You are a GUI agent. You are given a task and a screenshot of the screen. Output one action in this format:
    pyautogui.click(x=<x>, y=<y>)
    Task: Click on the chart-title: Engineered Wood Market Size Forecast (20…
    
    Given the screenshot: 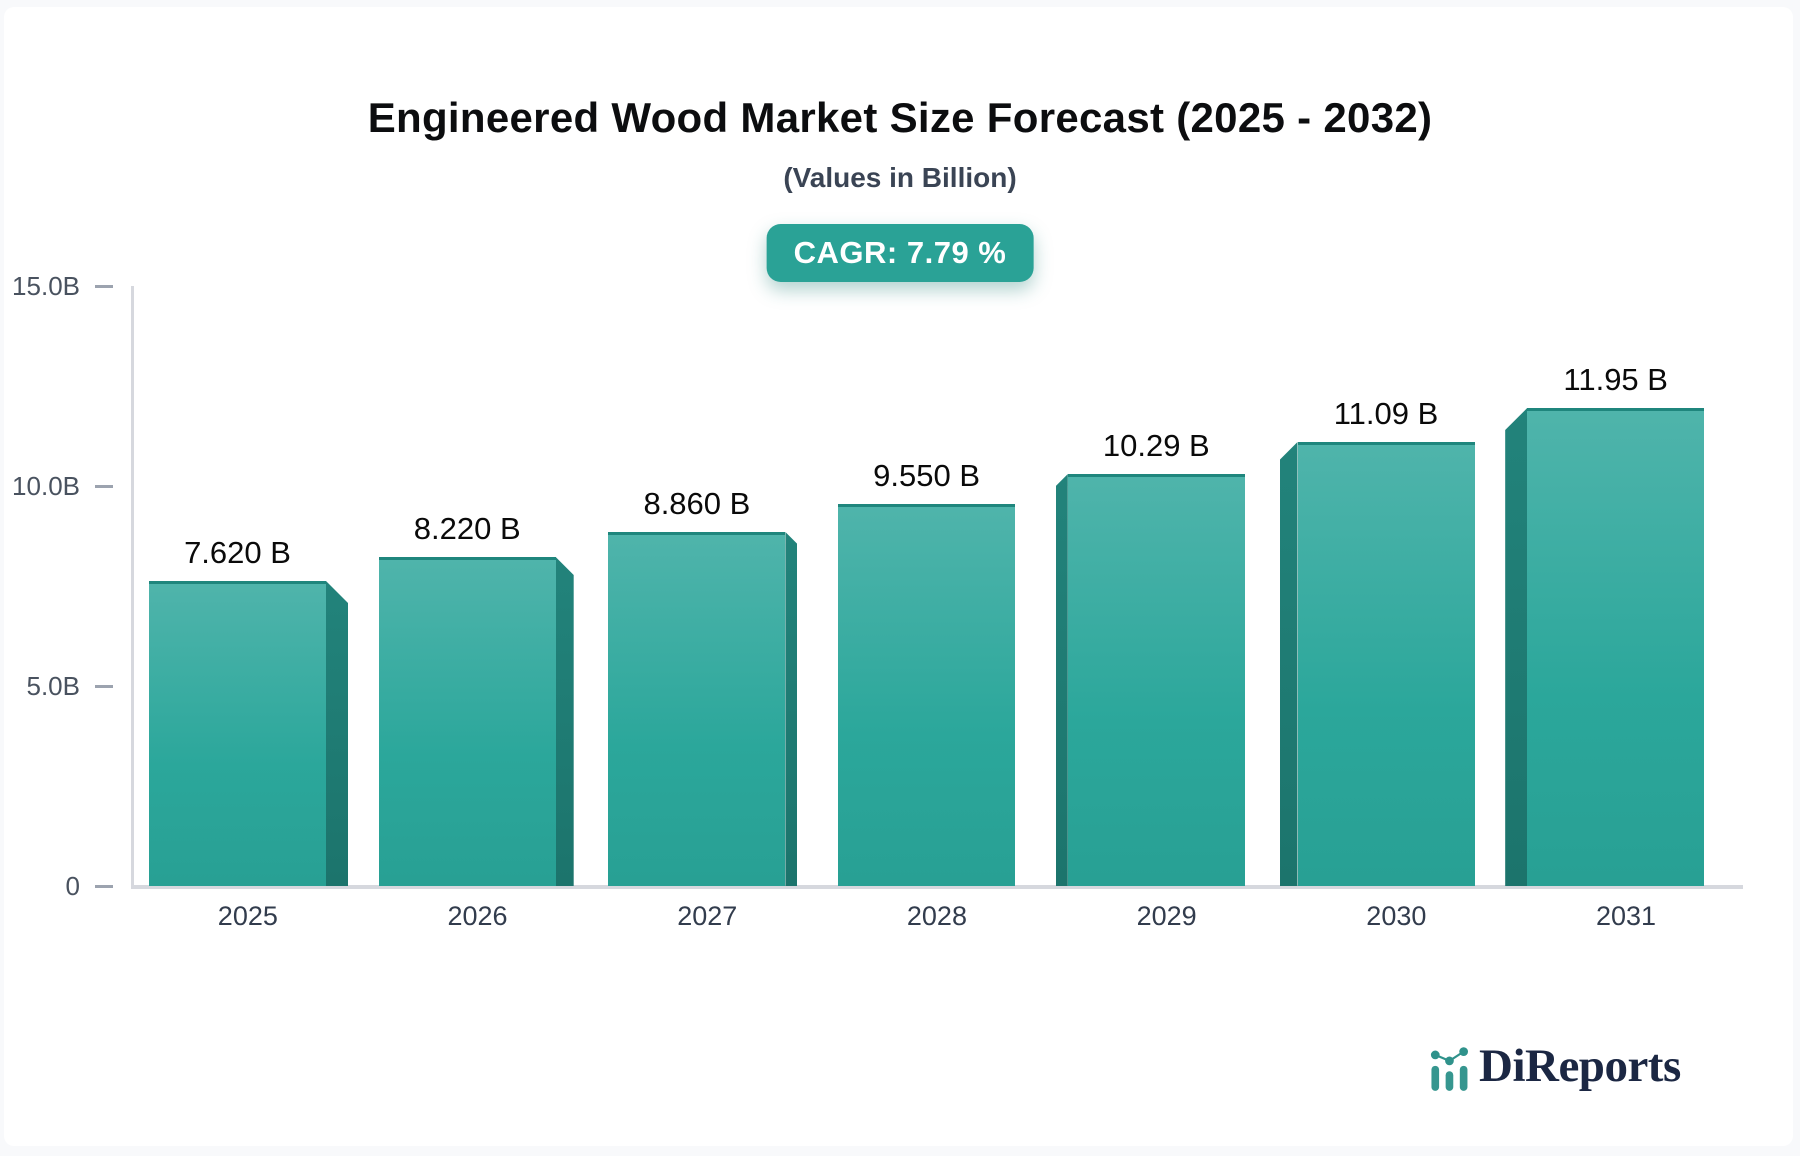 What is the action you would take?
    pyautogui.click(x=900, y=117)
    